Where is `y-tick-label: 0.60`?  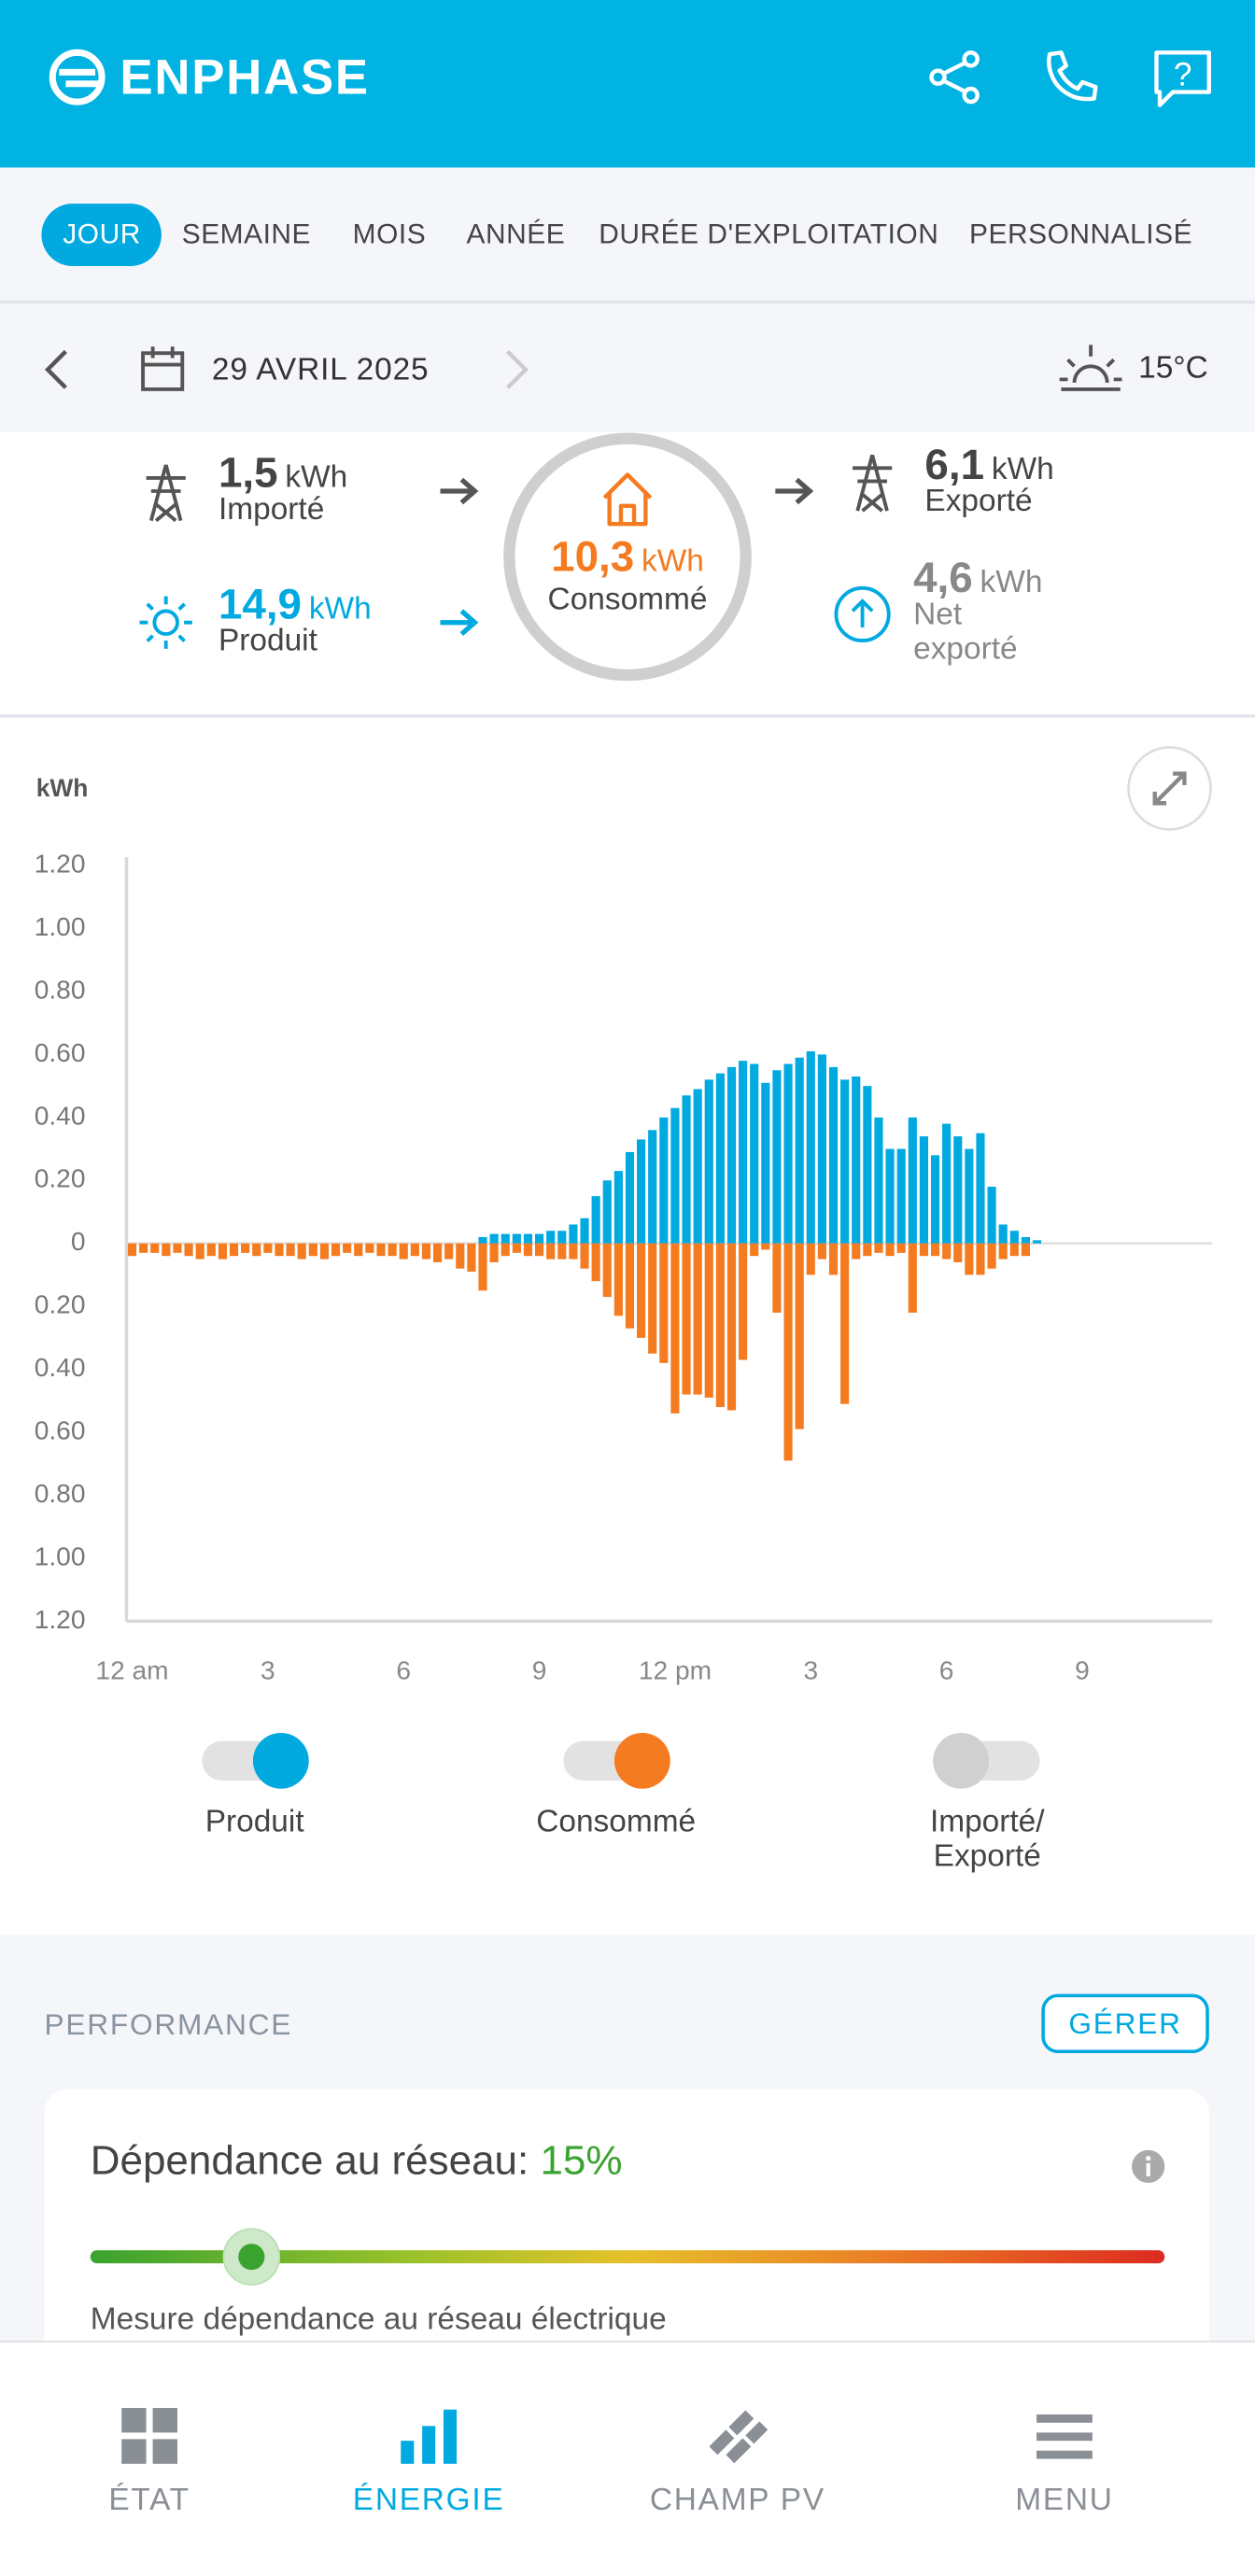 y-tick-label: 0.60 is located at coordinates (60, 1429).